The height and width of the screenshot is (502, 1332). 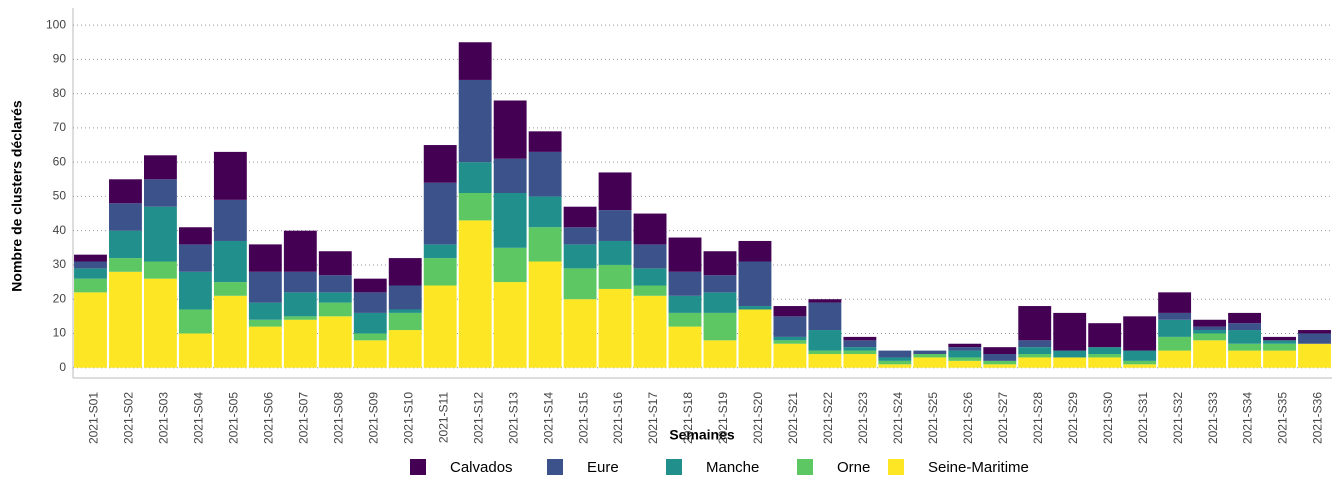 What do you see at coordinates (478, 418) in the screenshot?
I see `x-tick-label: 2021-S12` at bounding box center [478, 418].